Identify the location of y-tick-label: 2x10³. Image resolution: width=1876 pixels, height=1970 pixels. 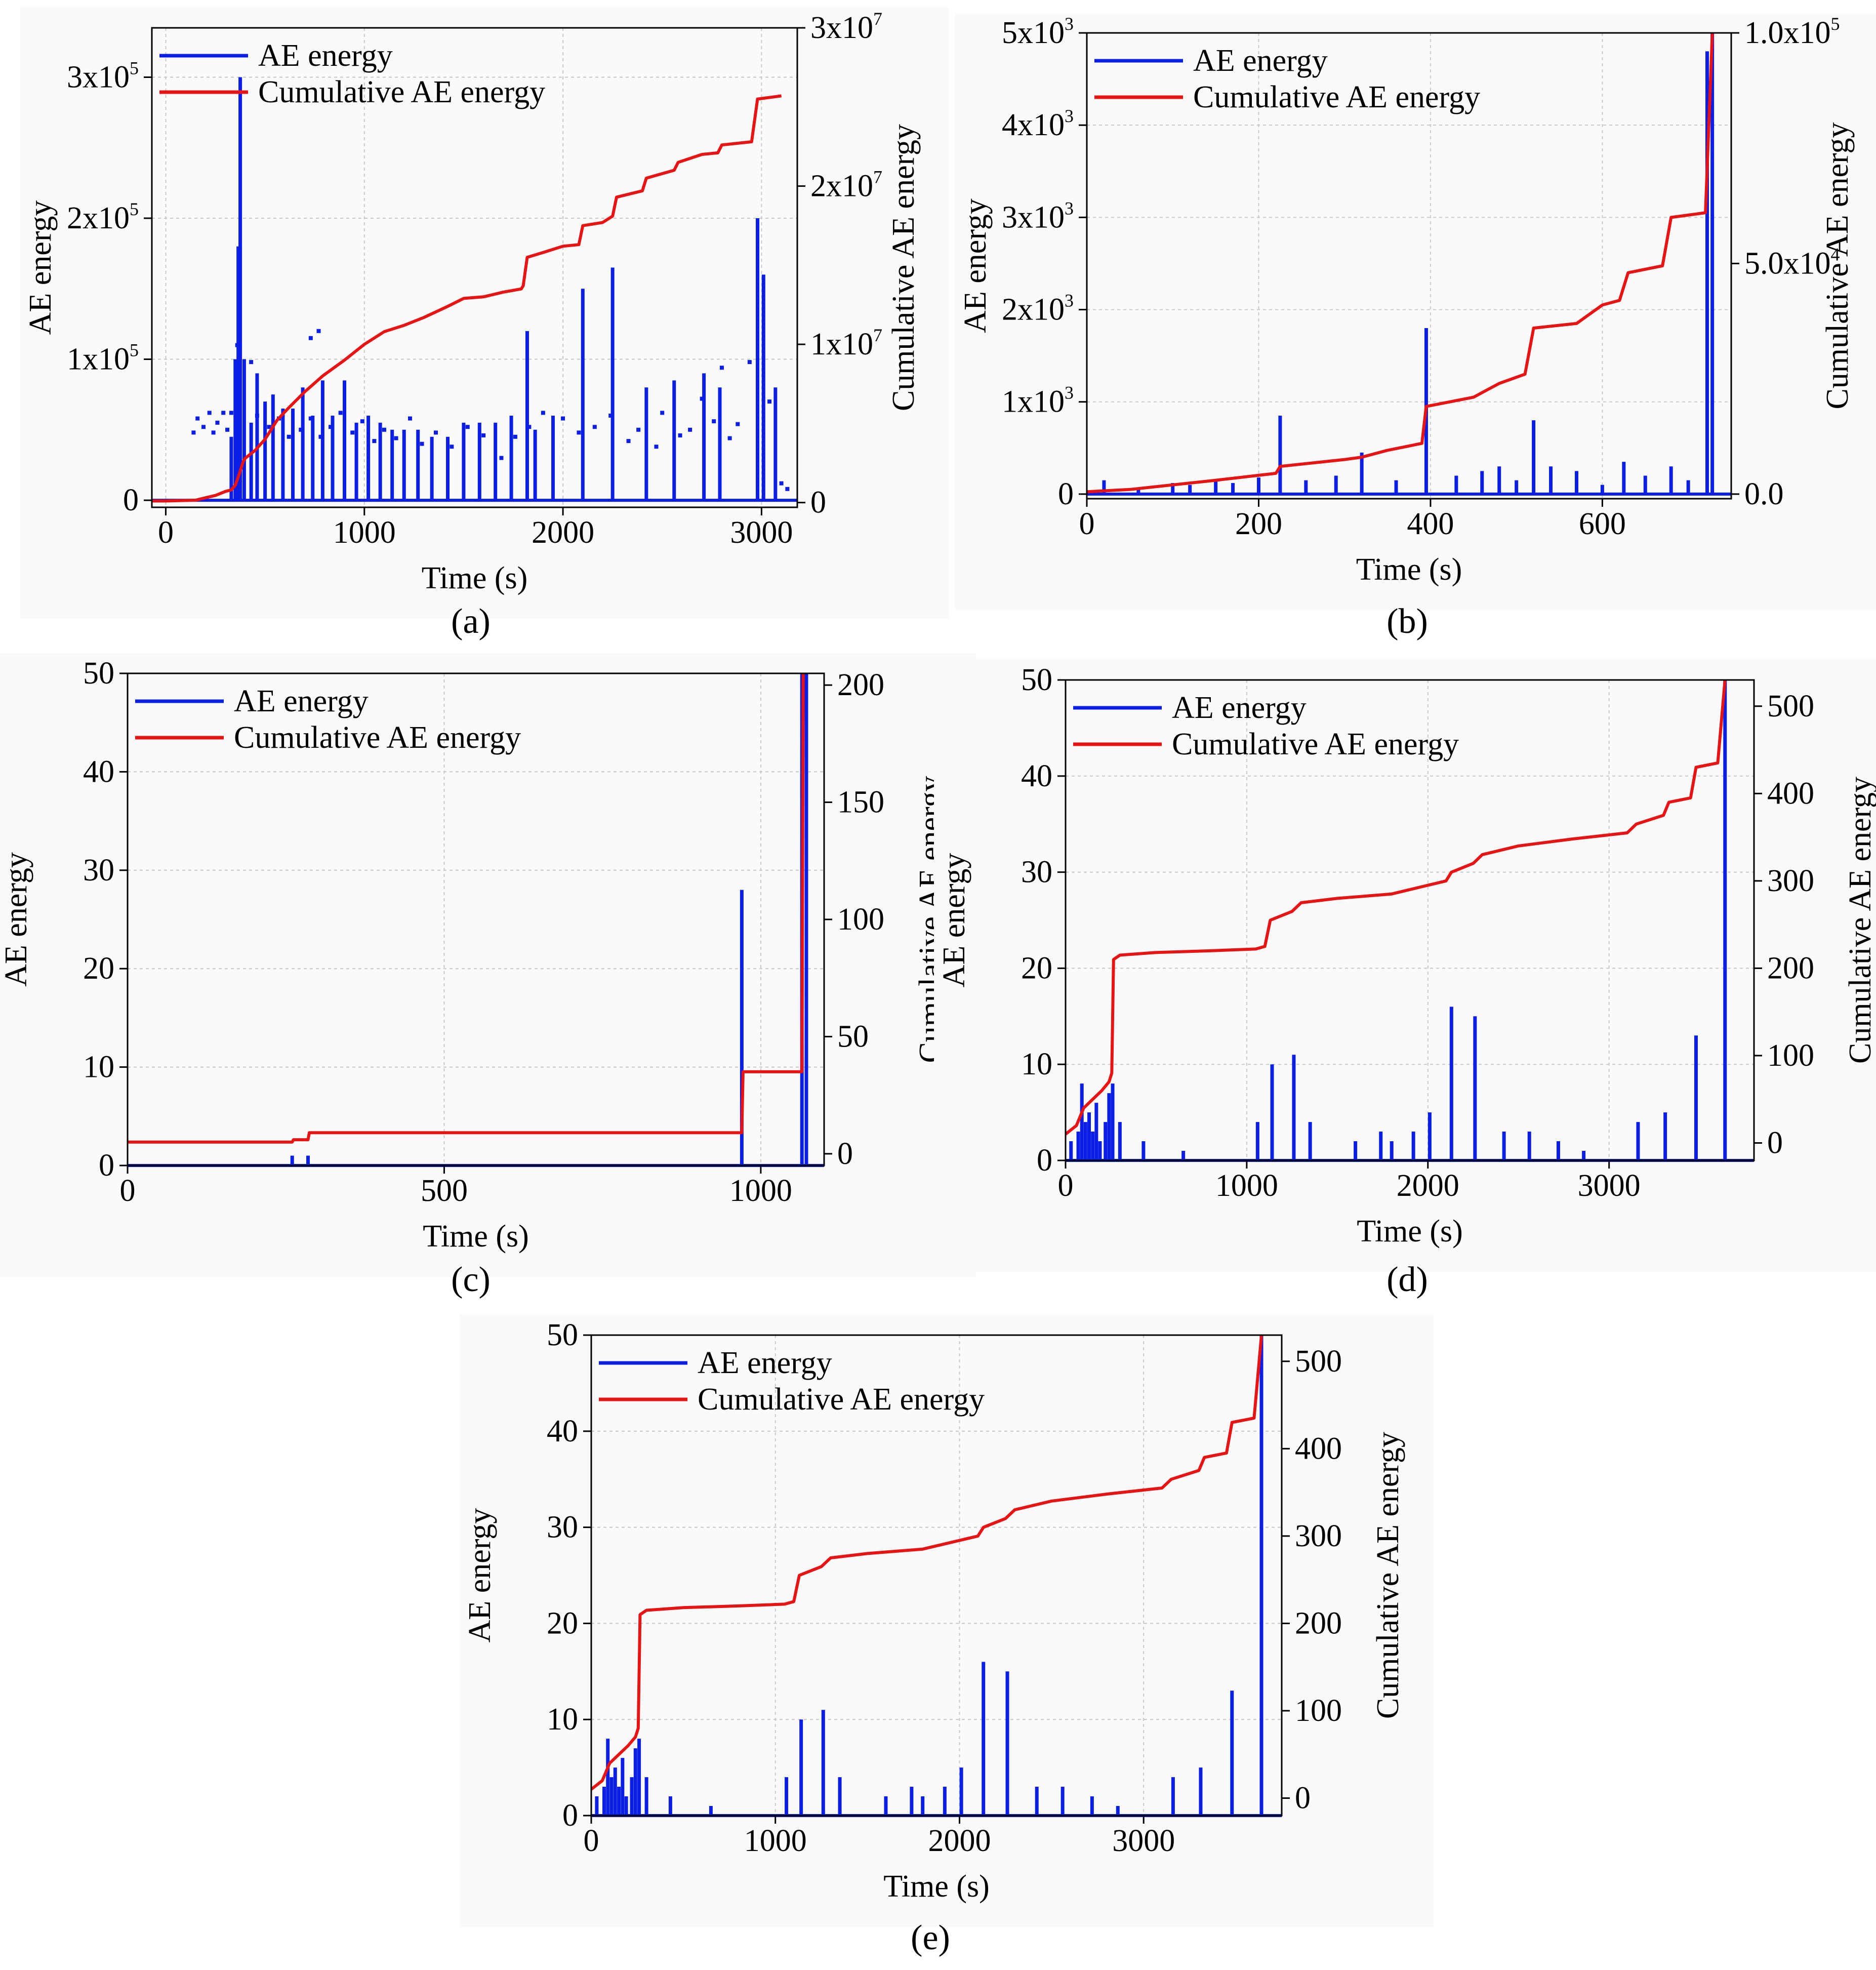
(1038, 308).